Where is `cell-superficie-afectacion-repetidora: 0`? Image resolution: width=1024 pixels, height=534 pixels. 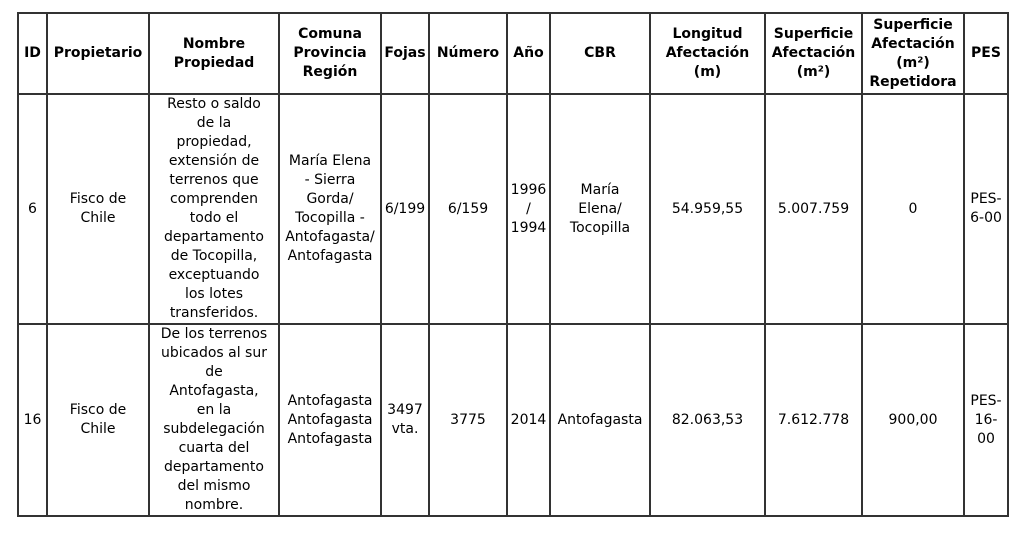 cell-superficie-afectacion-repetidora: 0 is located at coordinates (913, 209).